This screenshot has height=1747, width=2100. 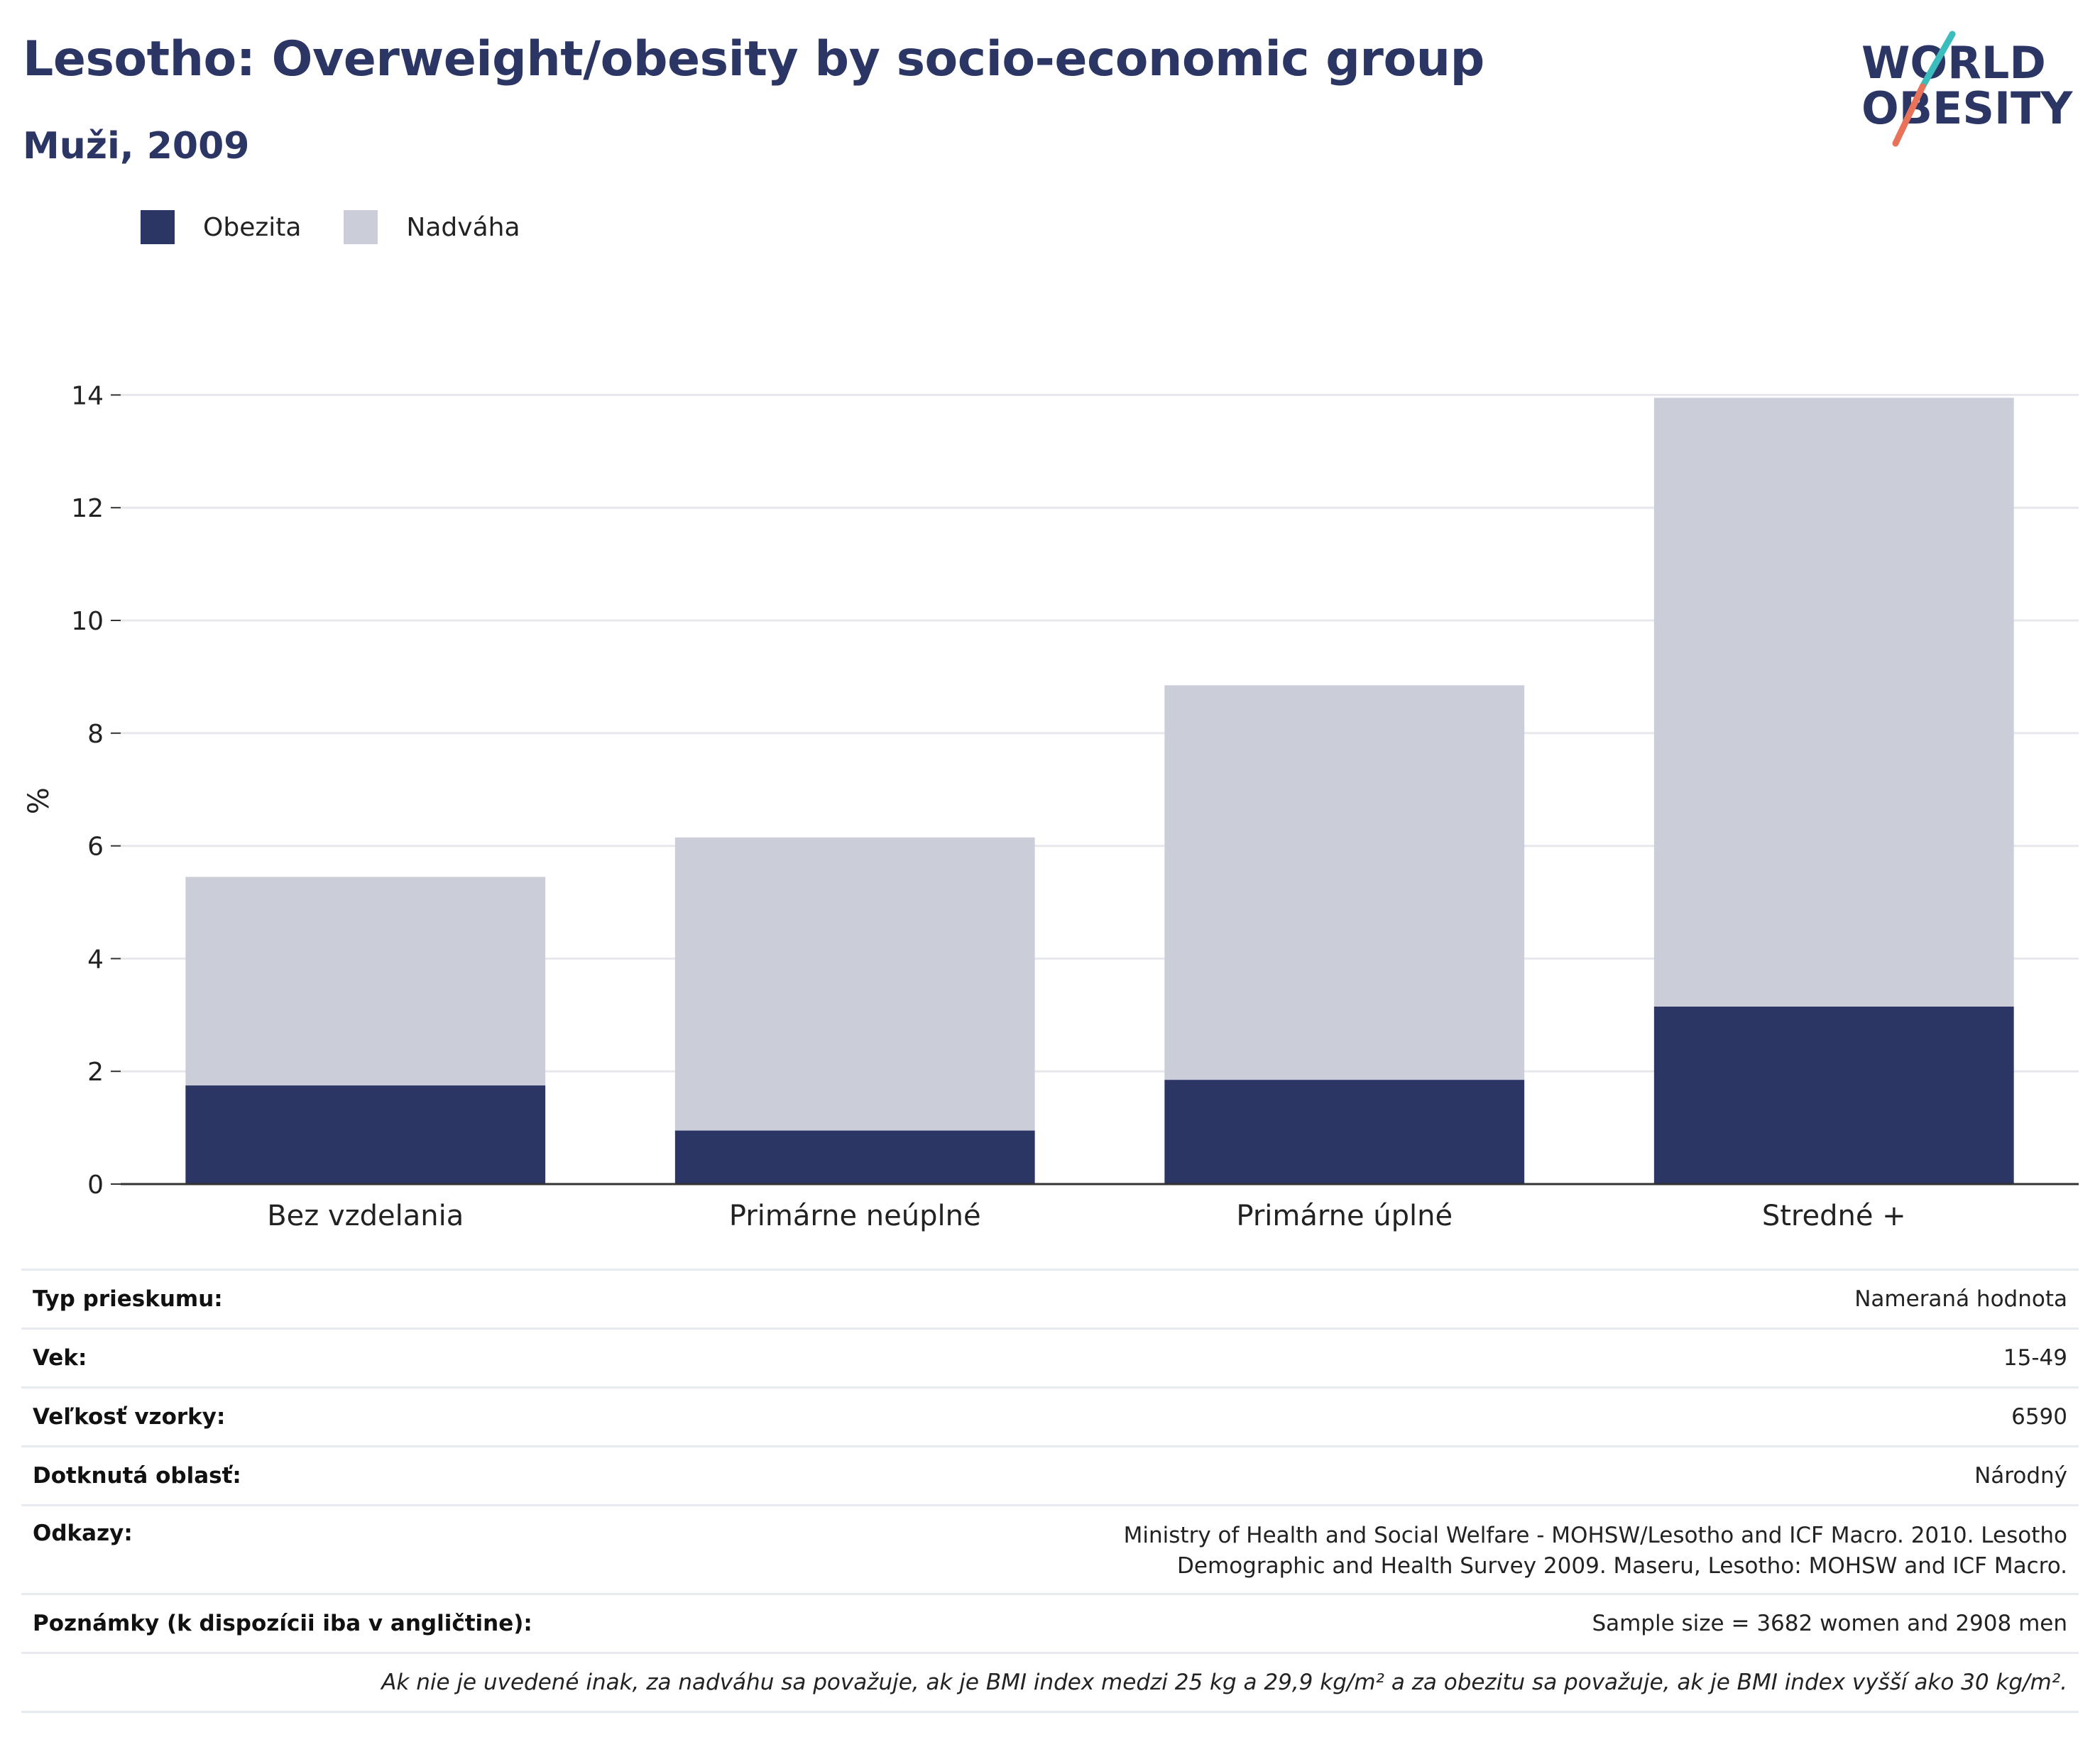 What do you see at coordinates (2020, 1475) in the screenshot?
I see `info-value: Národný` at bounding box center [2020, 1475].